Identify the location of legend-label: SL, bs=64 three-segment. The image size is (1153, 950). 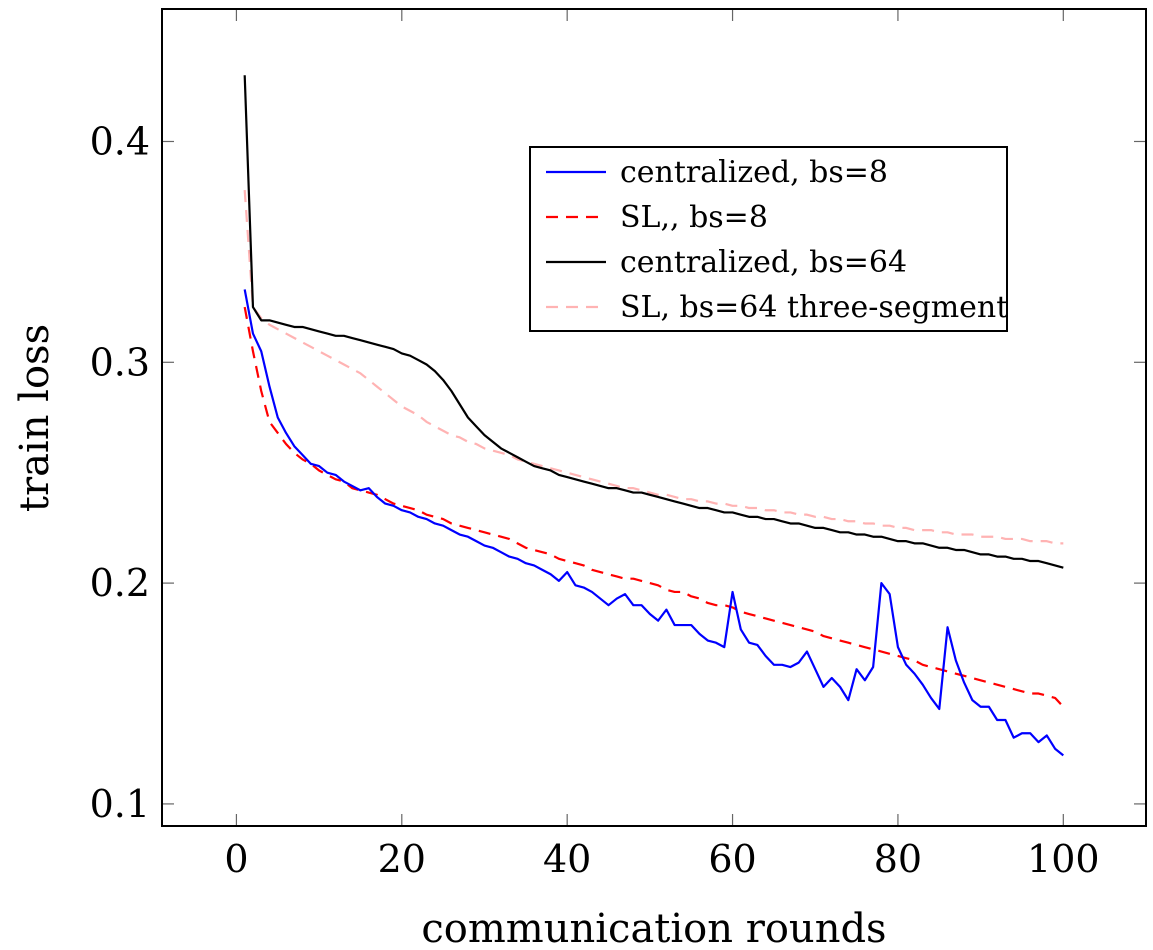
(814, 307).